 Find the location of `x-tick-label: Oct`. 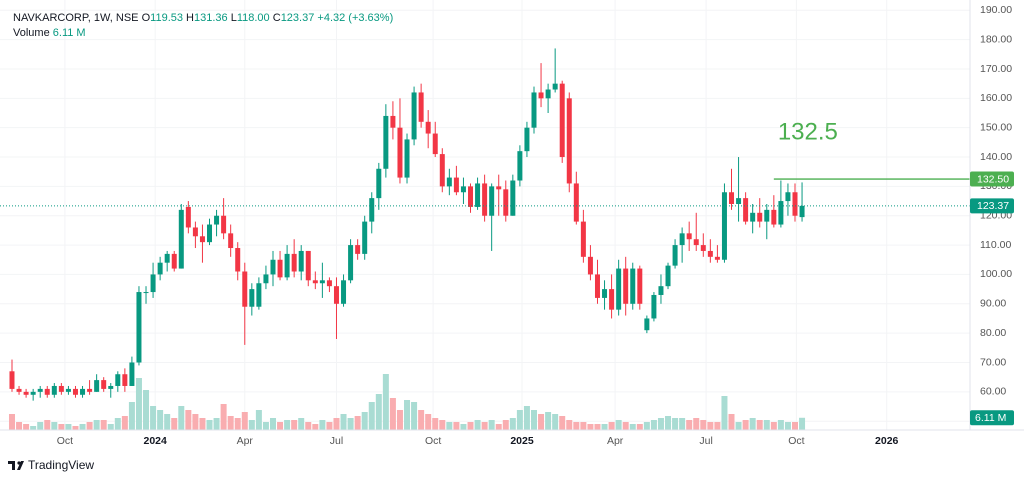

x-tick-label: Oct is located at coordinates (65, 441).